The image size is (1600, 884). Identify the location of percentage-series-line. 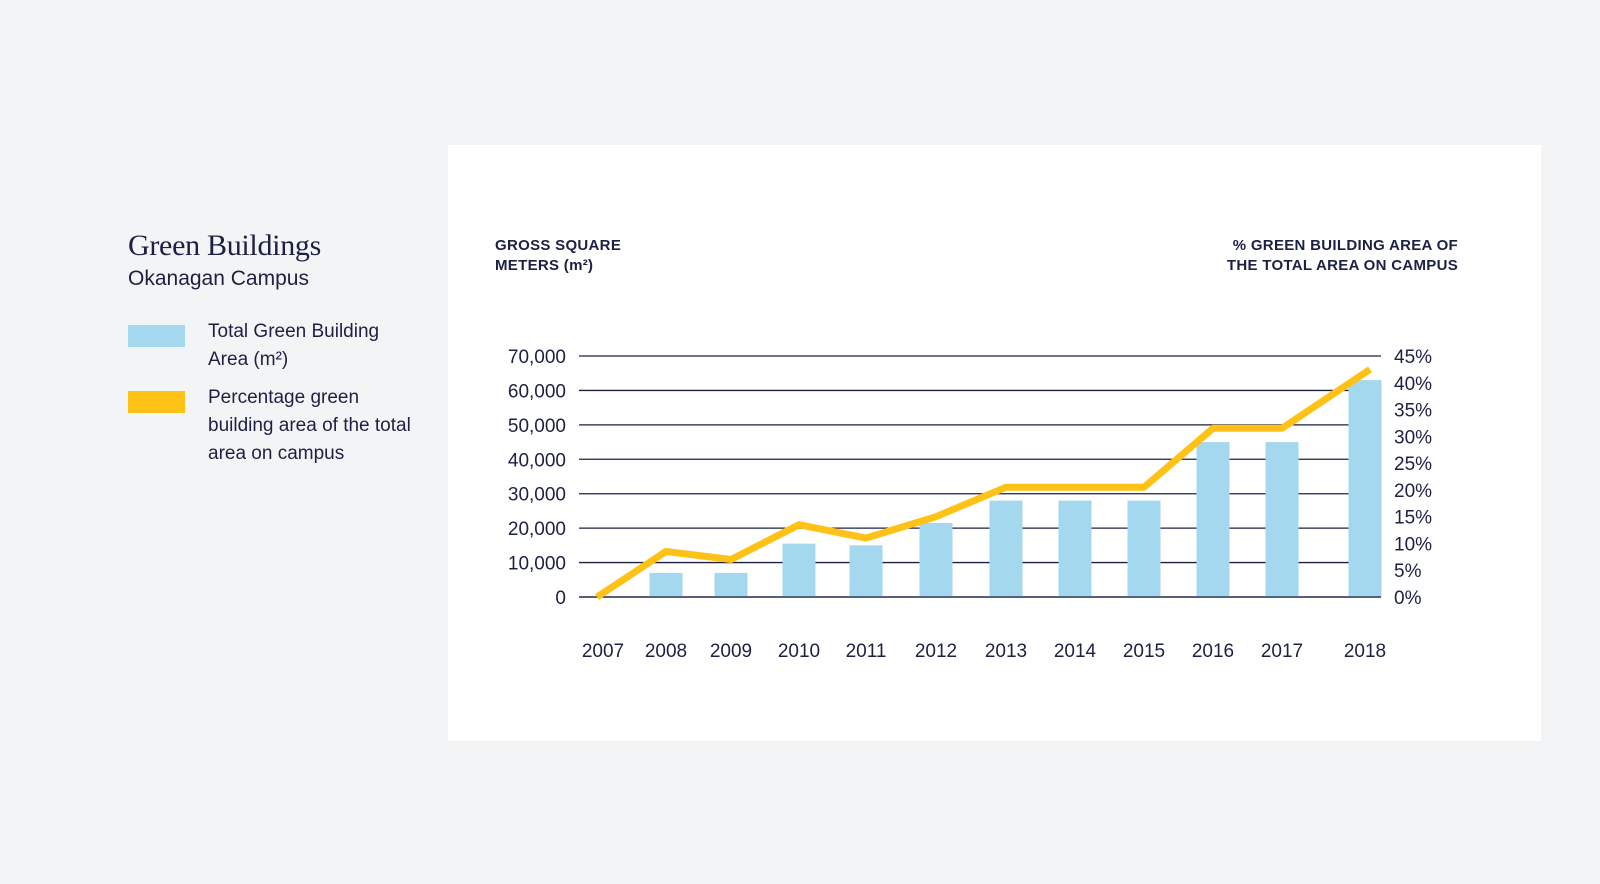
(983, 483).